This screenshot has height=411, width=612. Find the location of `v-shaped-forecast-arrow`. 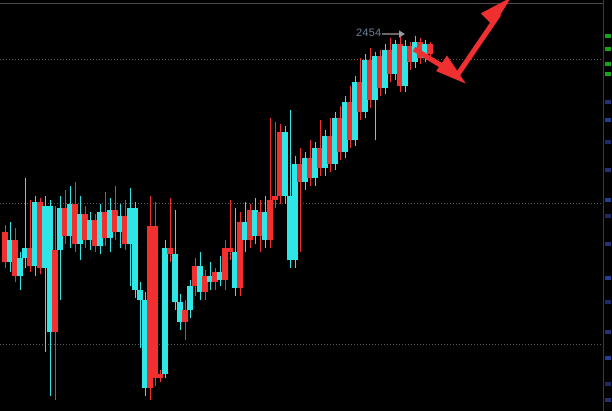

v-shaped-forecast-arrow is located at coordinates (461, 42).